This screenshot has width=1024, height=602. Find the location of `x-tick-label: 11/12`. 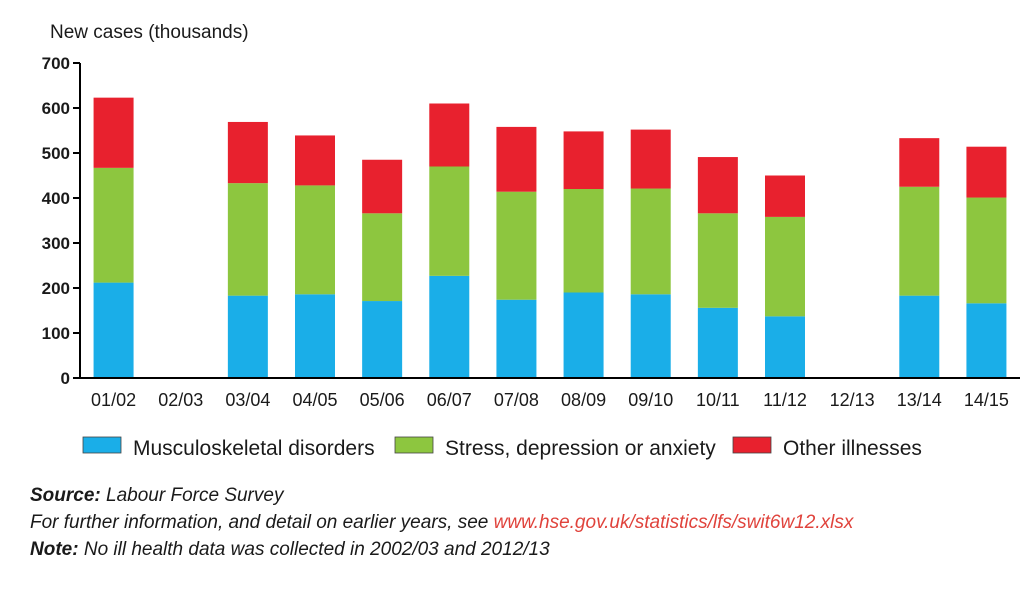

x-tick-label: 11/12 is located at coordinates (785, 400).